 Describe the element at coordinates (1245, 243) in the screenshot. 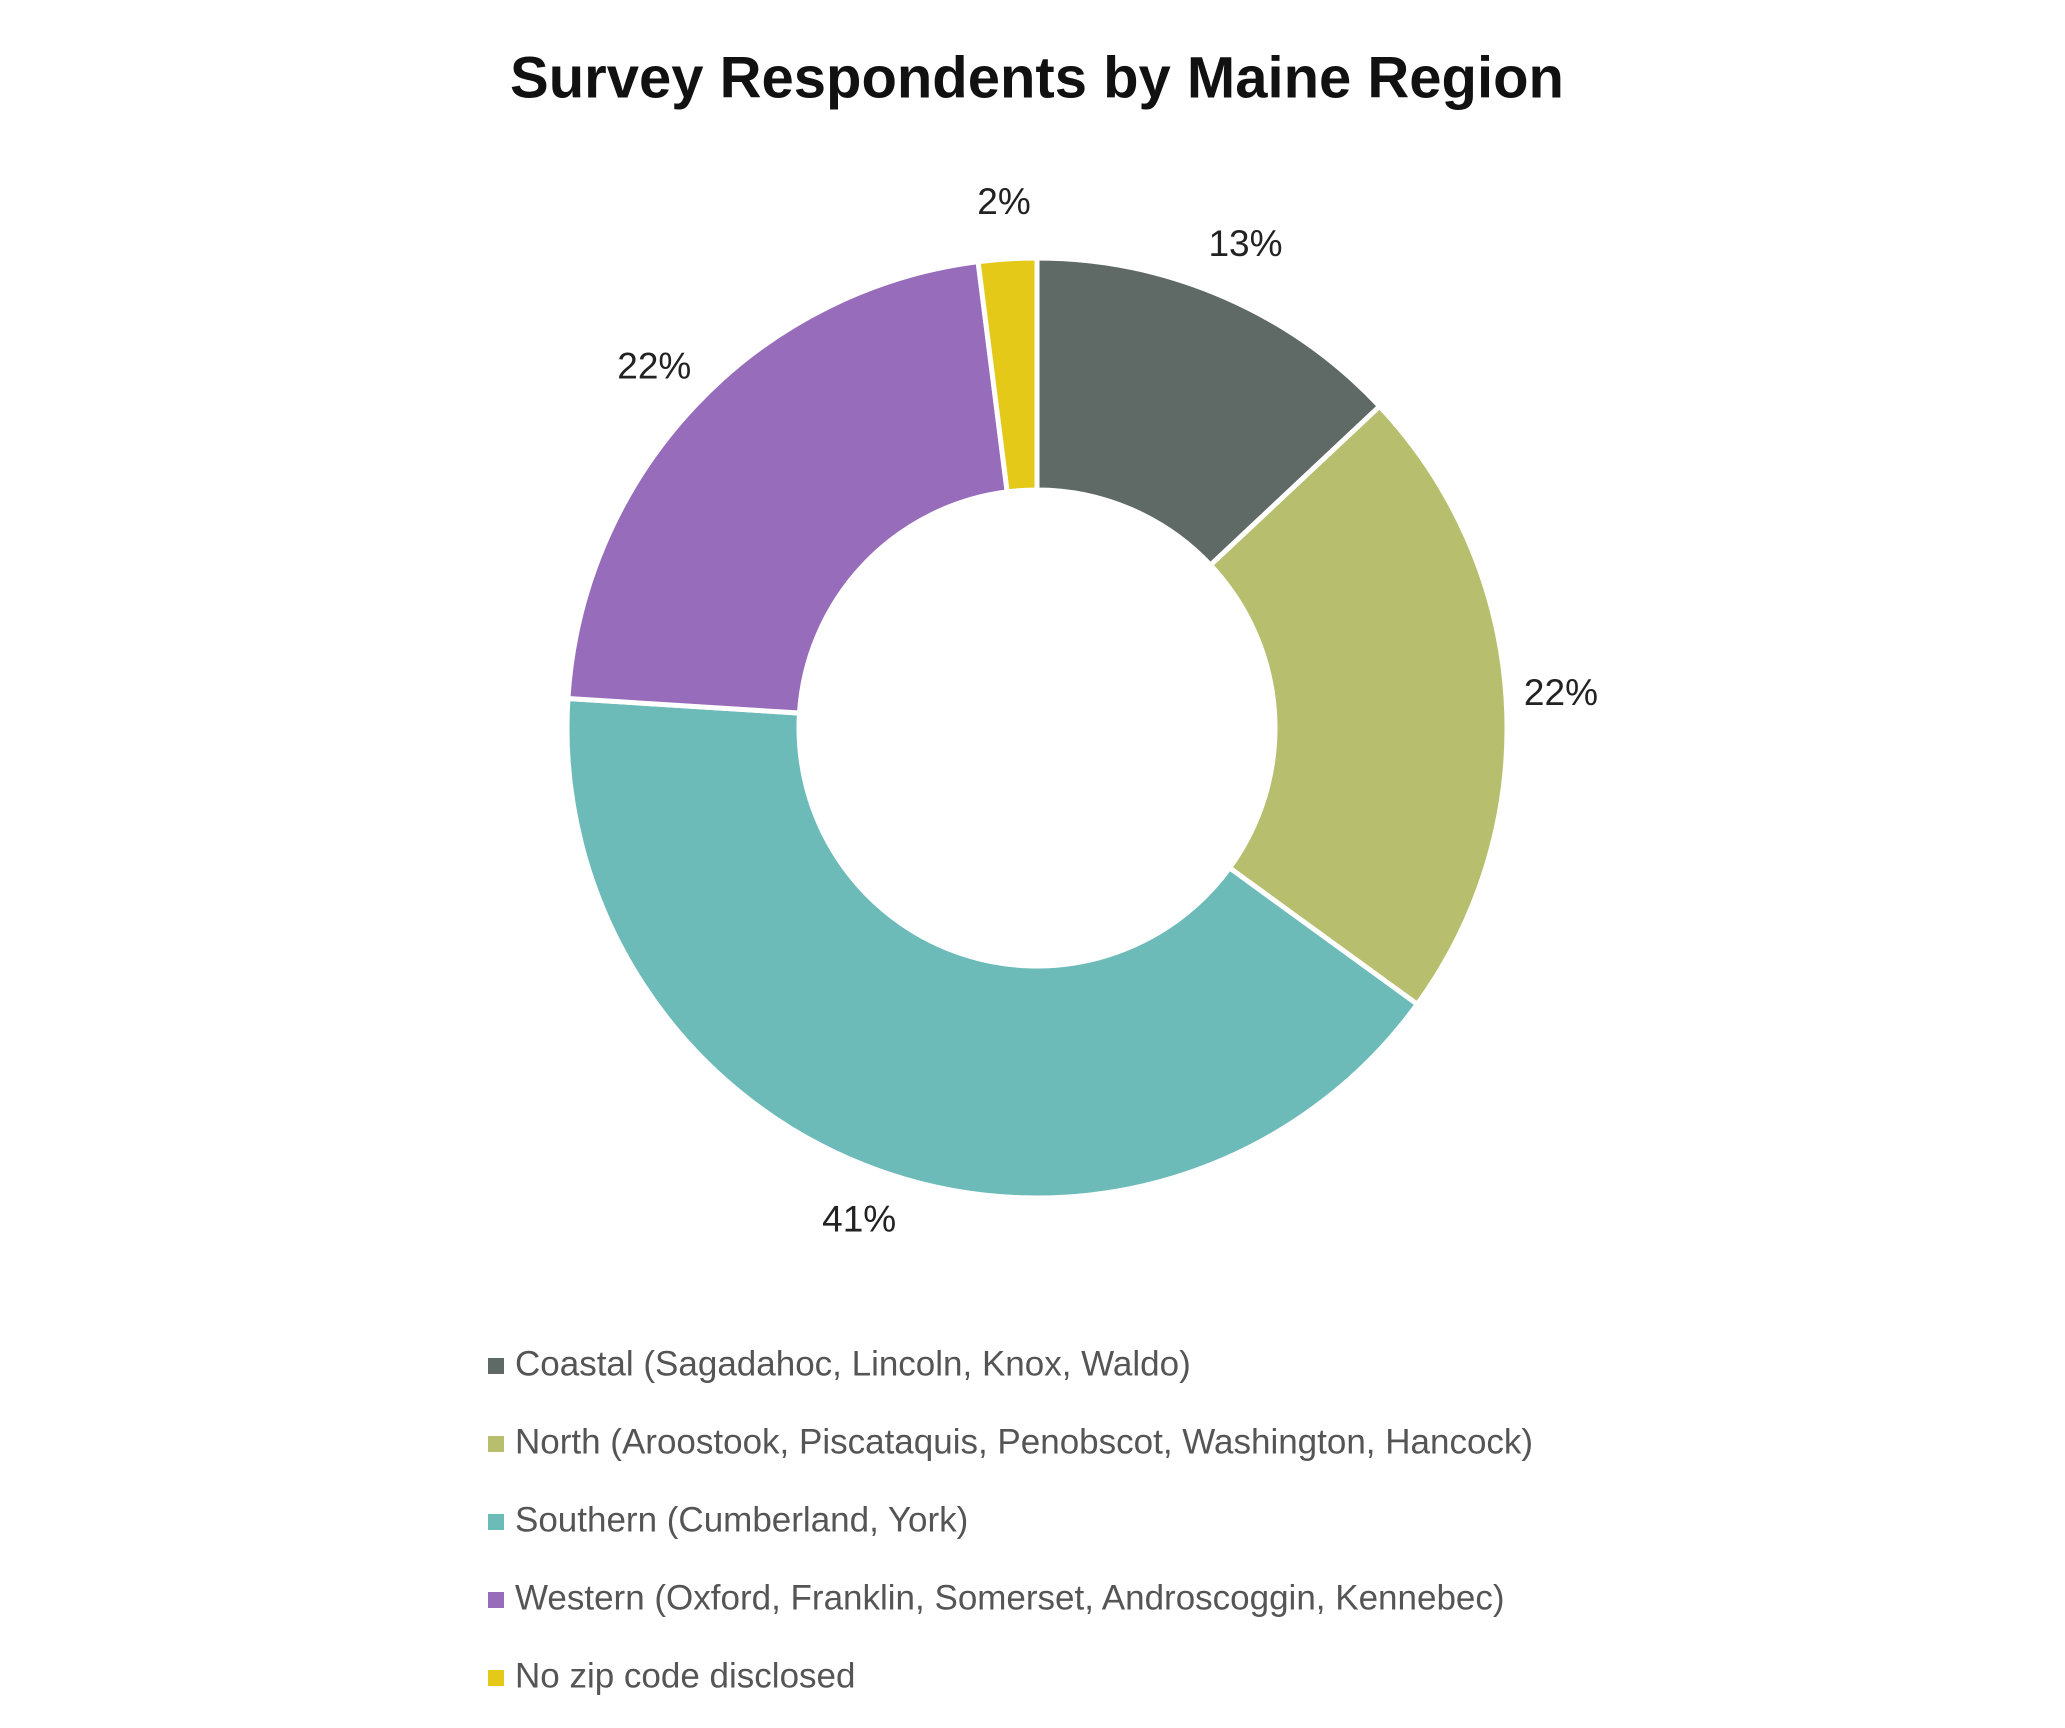

I see `data-label: 13%` at that location.